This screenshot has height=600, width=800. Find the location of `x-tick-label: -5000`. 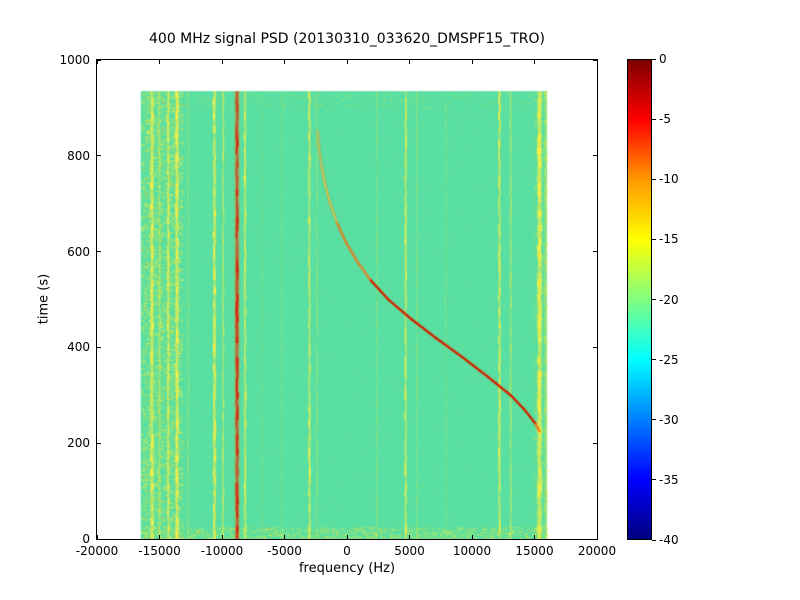

x-tick-label: -5000 is located at coordinates (284, 551).